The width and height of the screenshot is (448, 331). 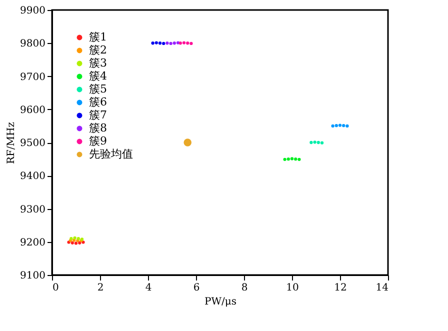 What do you see at coordinates (148, 288) in the screenshot?
I see `x-tick-label: 4` at bounding box center [148, 288].